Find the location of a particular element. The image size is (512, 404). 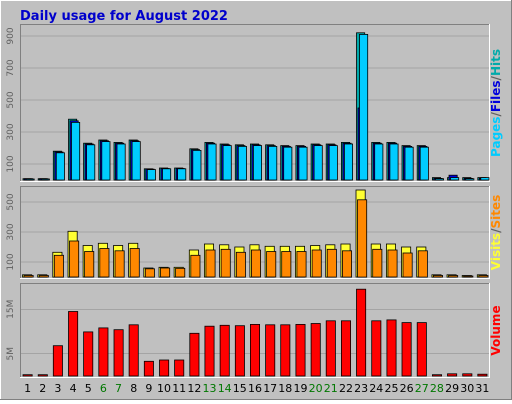

x-tick-label-5: 5 is located at coordinates (88, 388).